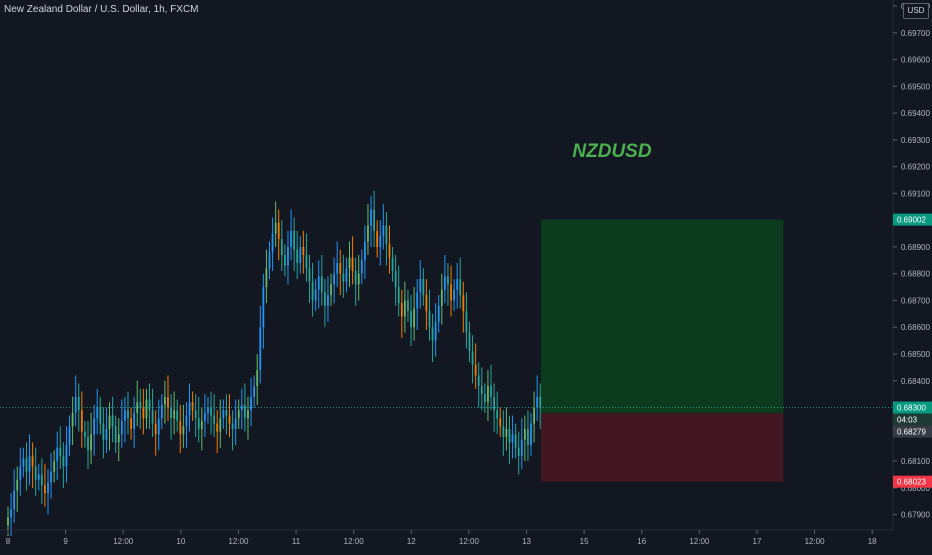 The width and height of the screenshot is (932, 555). Describe the element at coordinates (662, 316) in the screenshot. I see `profit-zone` at that location.